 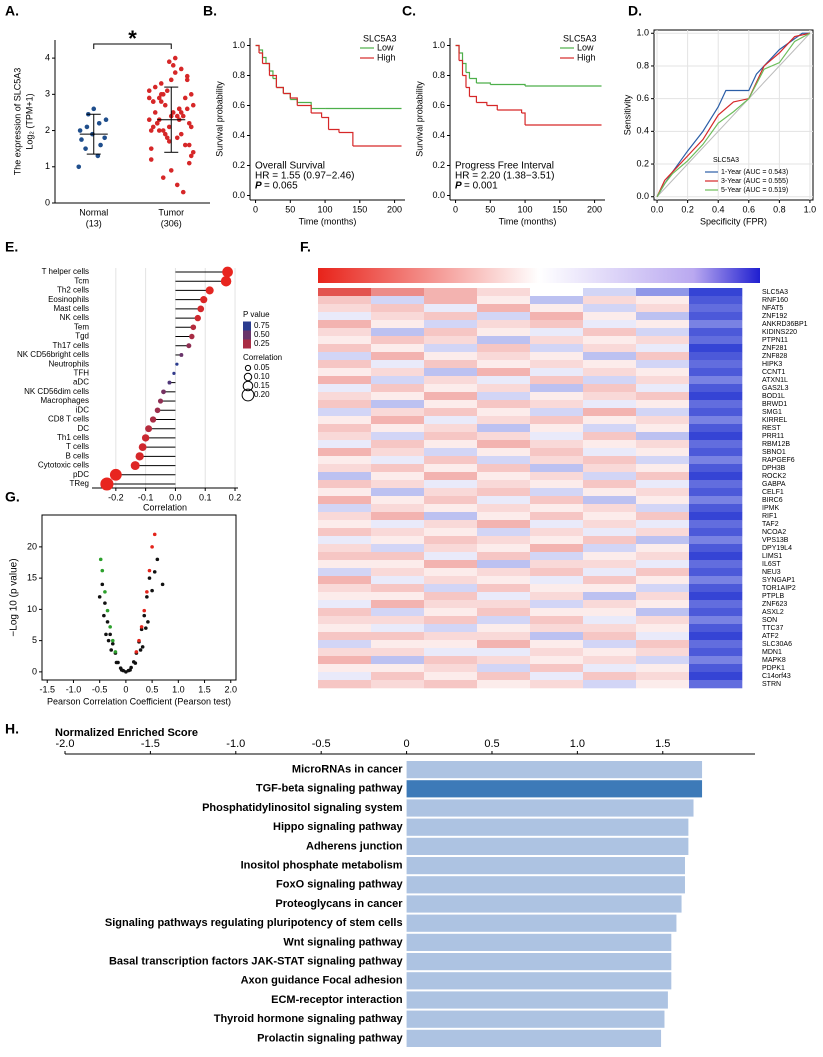 What do you see at coordinates (635, 11) in the screenshot?
I see `panel-label: D.` at bounding box center [635, 11].